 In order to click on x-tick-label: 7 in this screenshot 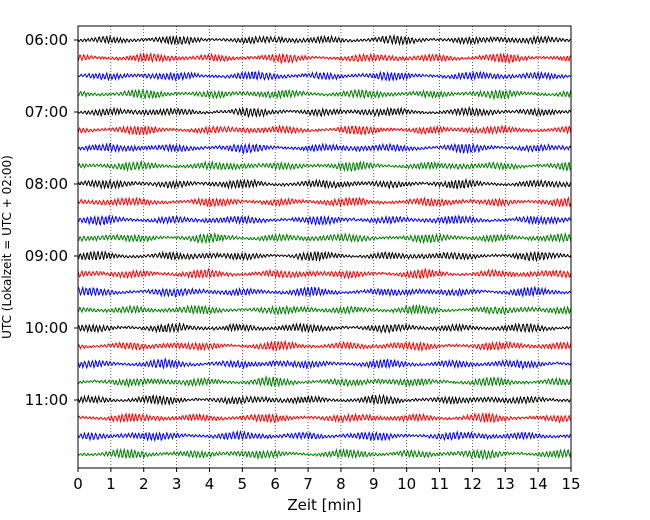, I will do `click(308, 484)`.